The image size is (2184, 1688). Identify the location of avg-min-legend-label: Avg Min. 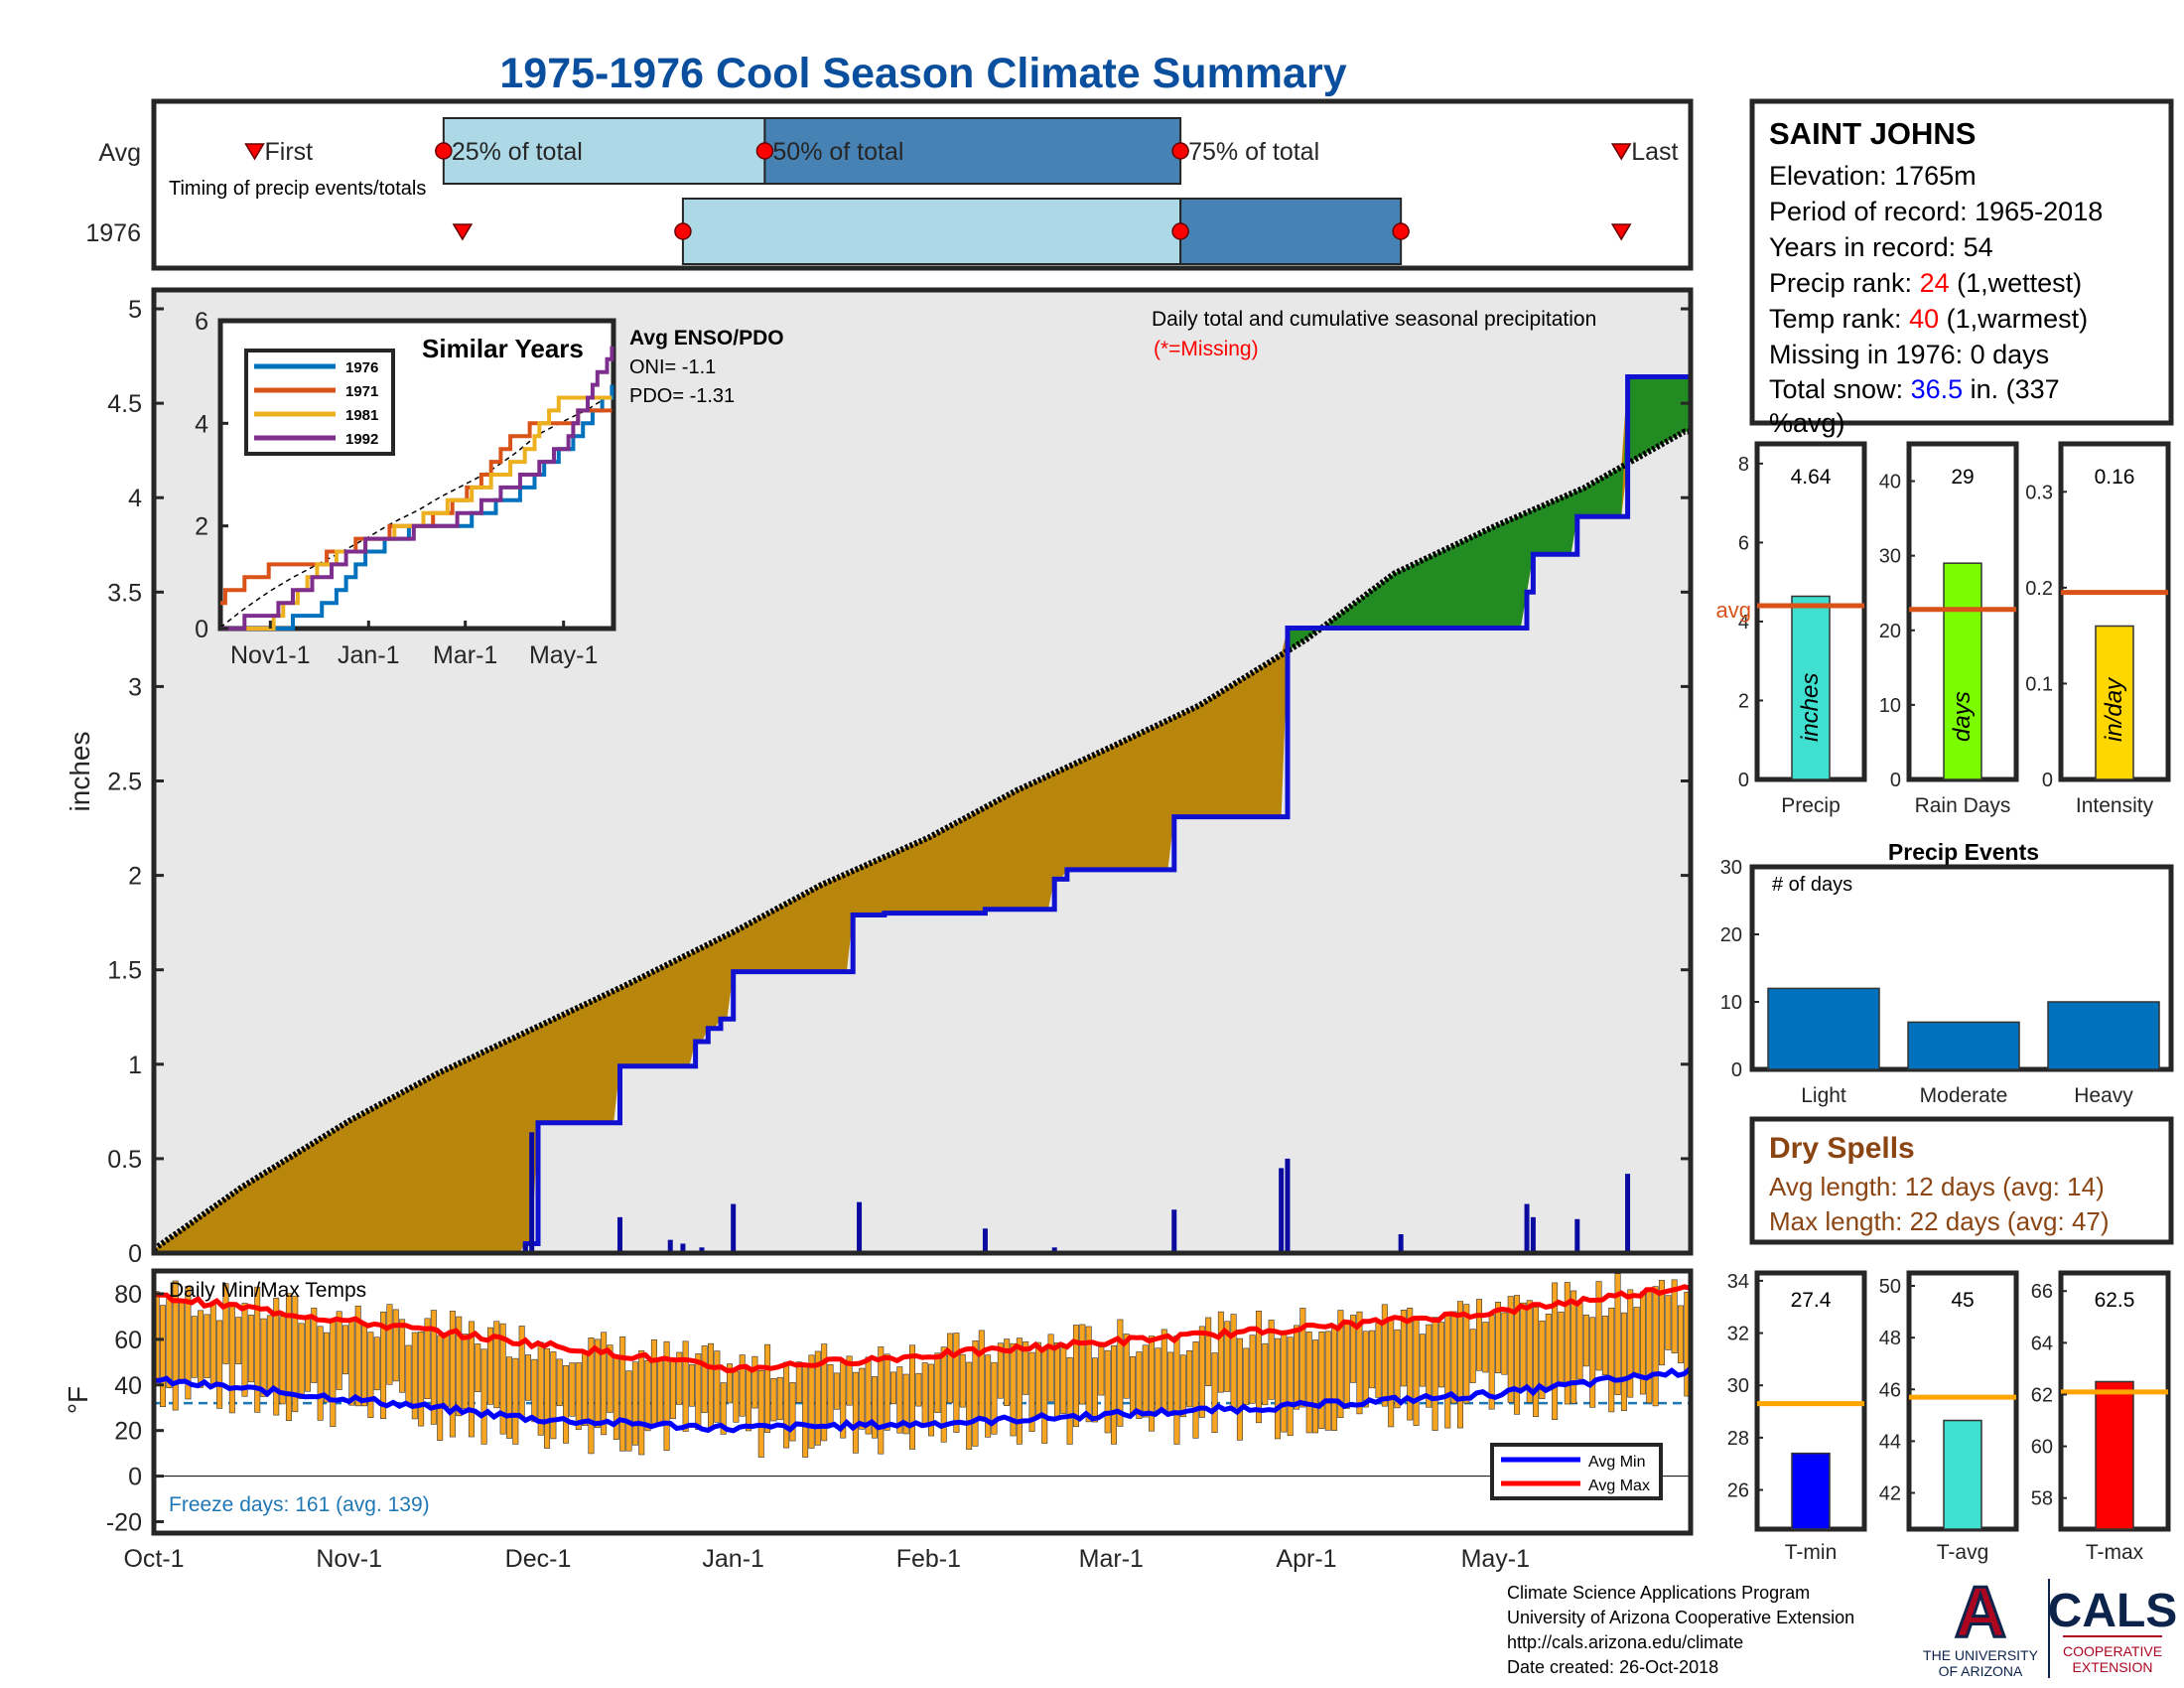
(1617, 1462).